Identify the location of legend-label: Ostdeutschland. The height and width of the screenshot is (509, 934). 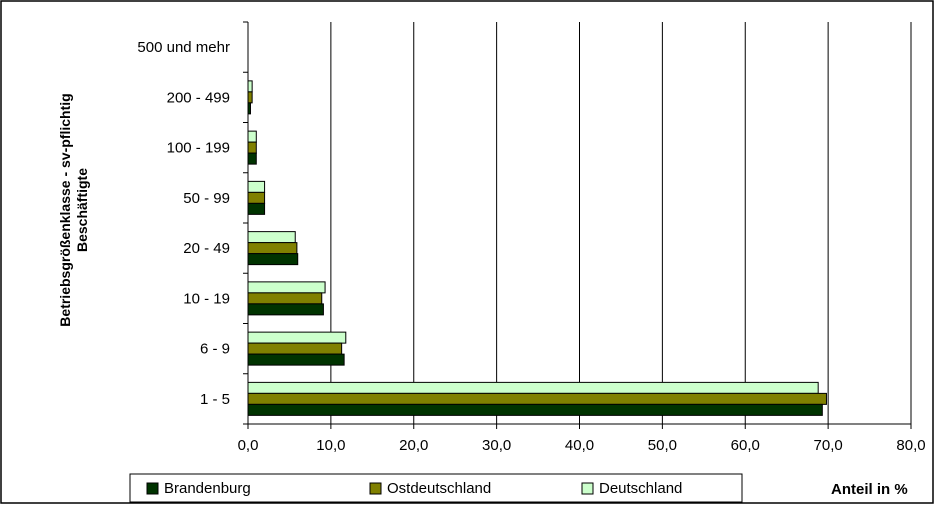
(439, 488).